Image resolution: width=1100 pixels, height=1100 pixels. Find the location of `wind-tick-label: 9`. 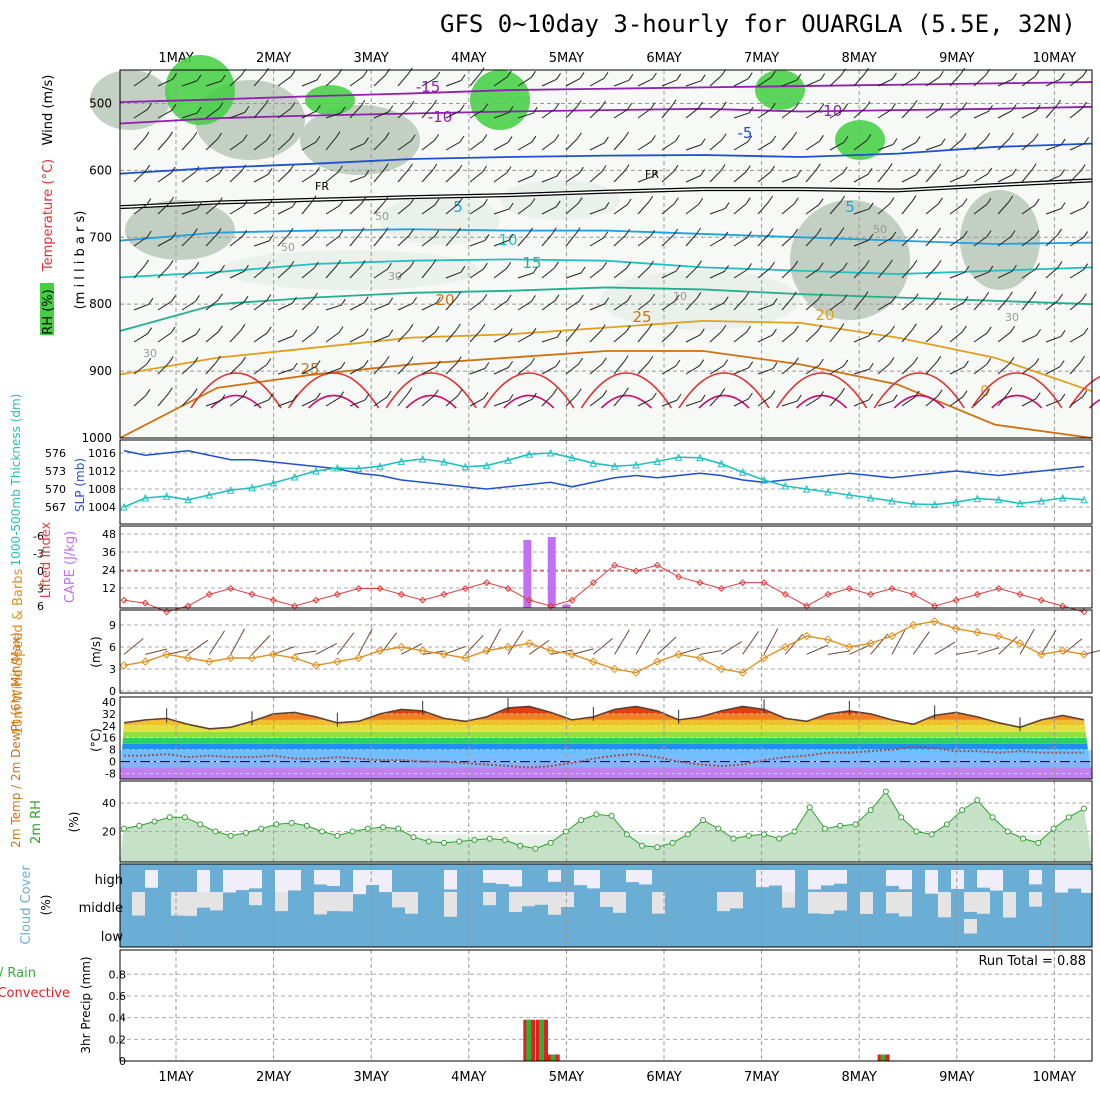

wind-tick-label: 9 is located at coordinates (112, 625).